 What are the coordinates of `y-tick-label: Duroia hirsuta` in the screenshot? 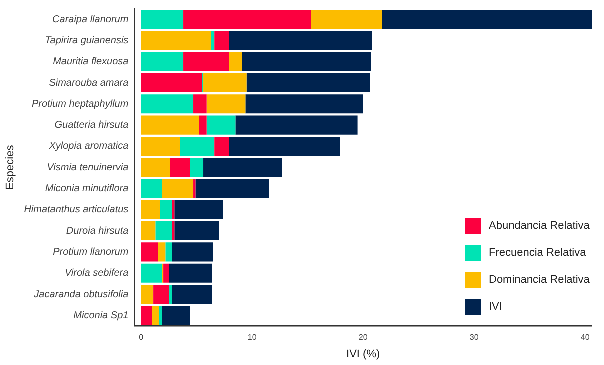 It's located at (98, 231).